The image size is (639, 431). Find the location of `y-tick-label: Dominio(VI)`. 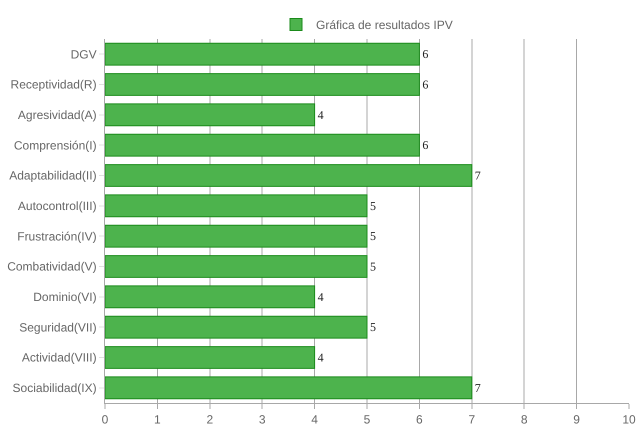

y-tick-label: Dominio(VI) is located at coordinates (65, 297).